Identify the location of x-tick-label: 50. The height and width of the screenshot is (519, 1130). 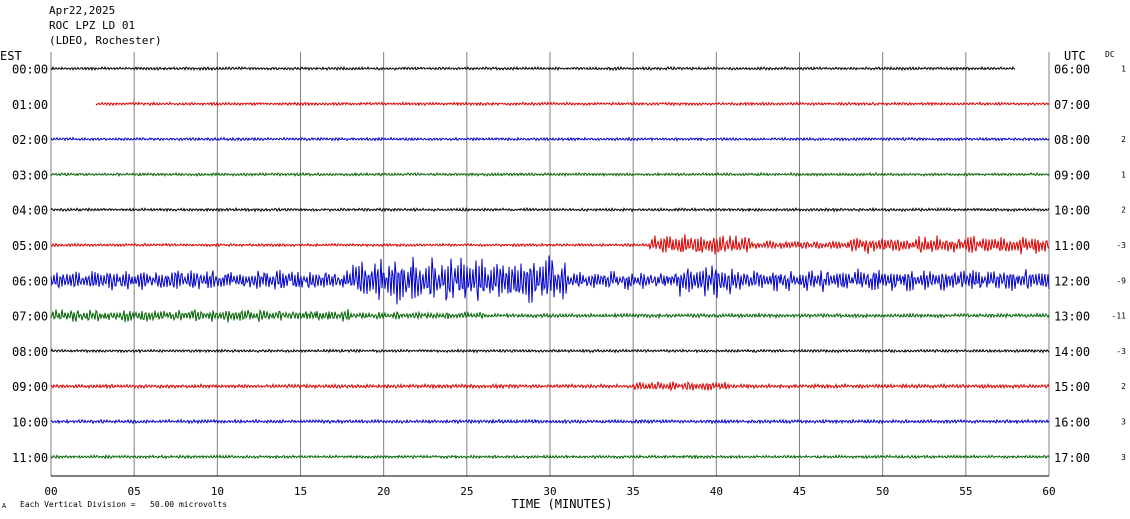
(882, 491).